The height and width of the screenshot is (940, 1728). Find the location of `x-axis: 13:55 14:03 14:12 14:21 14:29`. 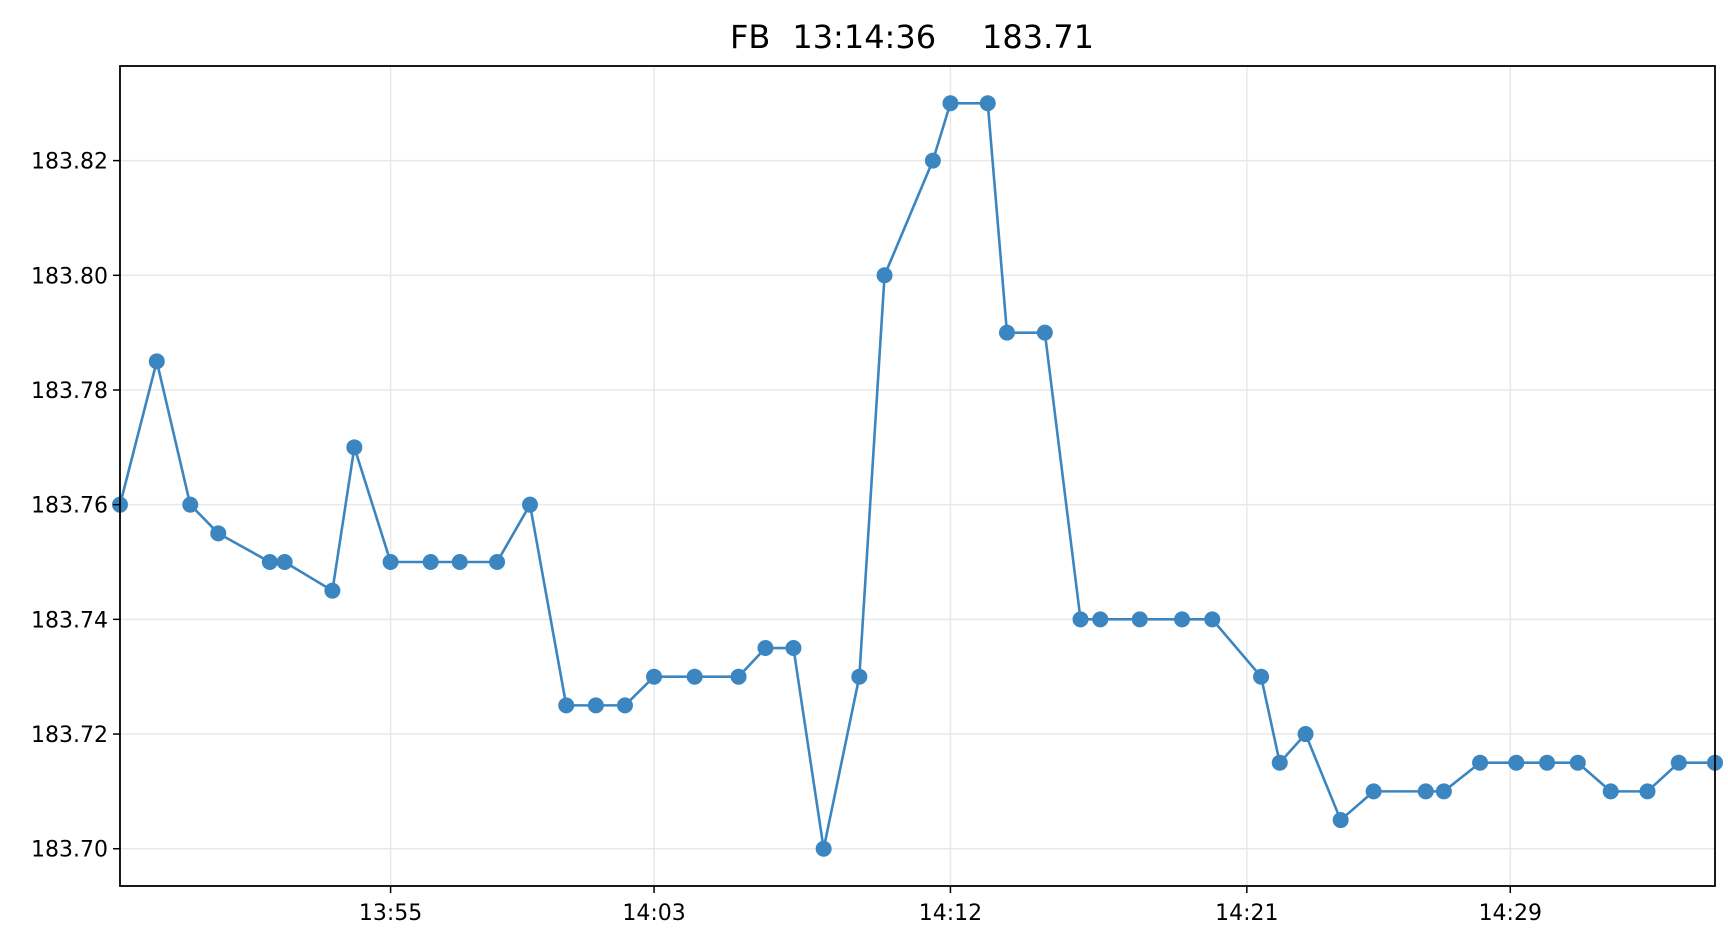

x-axis: 13:55 14:03 14:12 14:21 14:29 is located at coordinates (950, 906).